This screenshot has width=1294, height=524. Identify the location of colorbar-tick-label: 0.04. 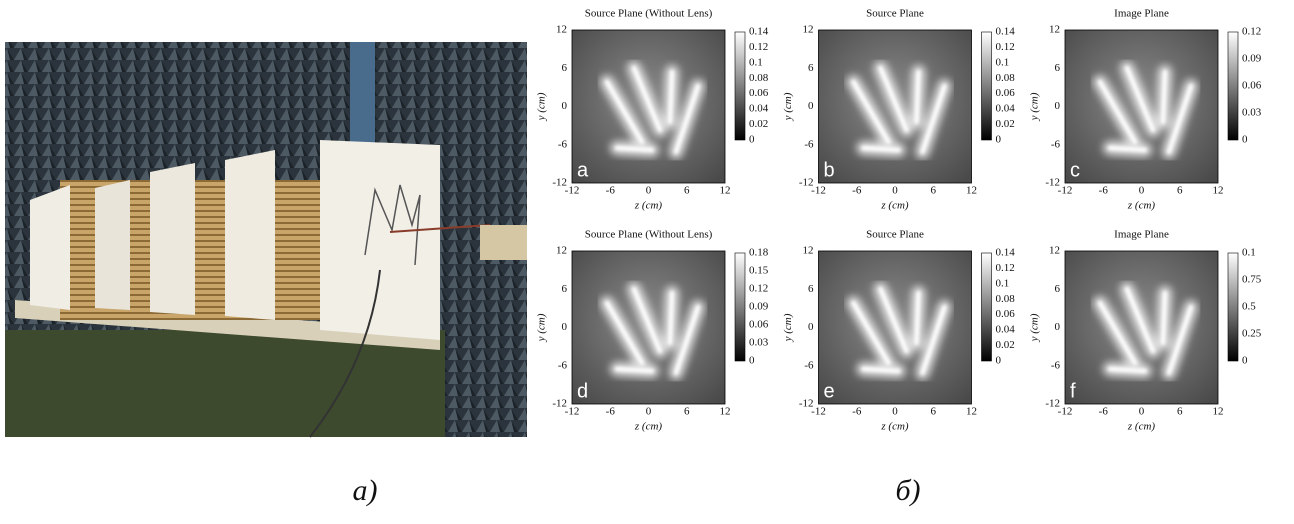
(1006, 330).